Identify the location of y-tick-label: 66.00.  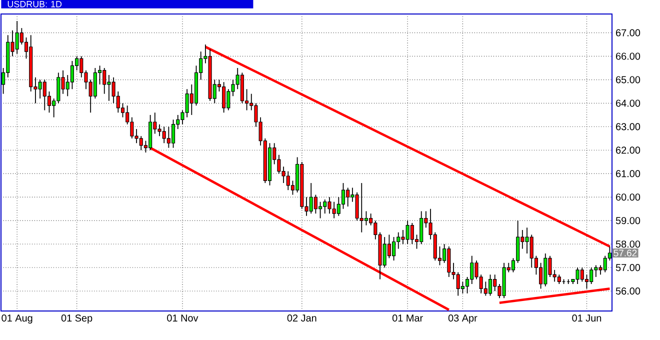
(628, 56).